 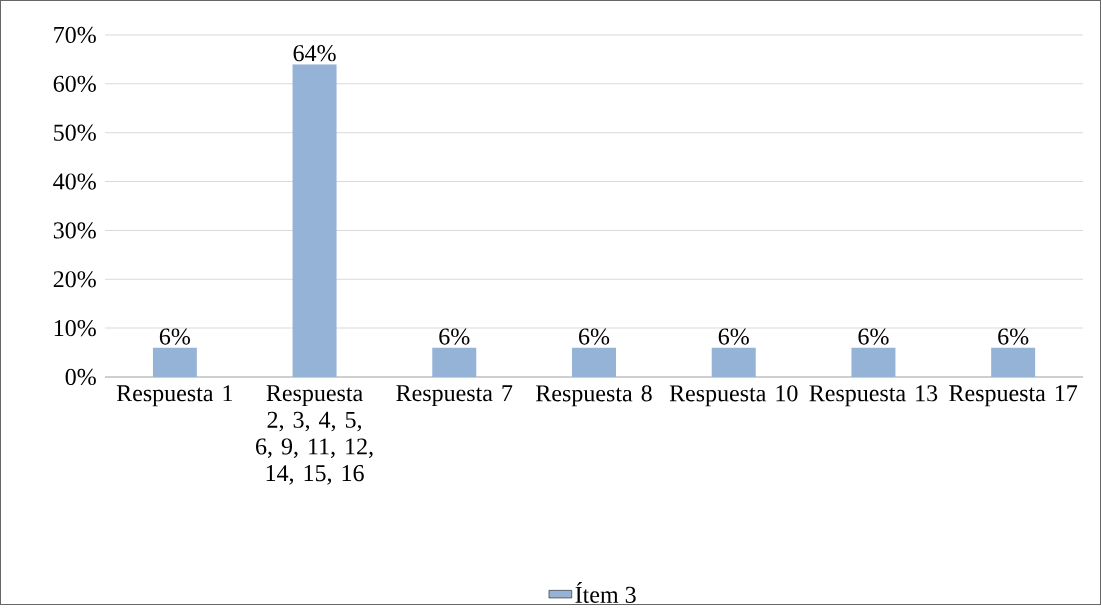 What do you see at coordinates (1013, 396) in the screenshot?
I see `x-tick-label: Respuesta 17` at bounding box center [1013, 396].